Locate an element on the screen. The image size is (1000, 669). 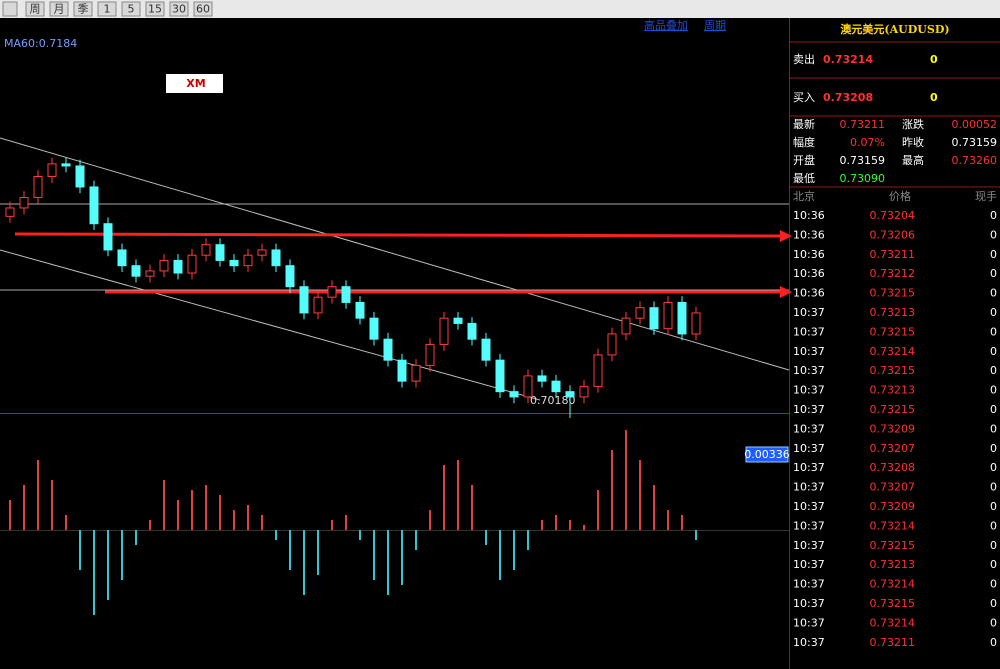
sell-volume: 0 is located at coordinates (934, 59).